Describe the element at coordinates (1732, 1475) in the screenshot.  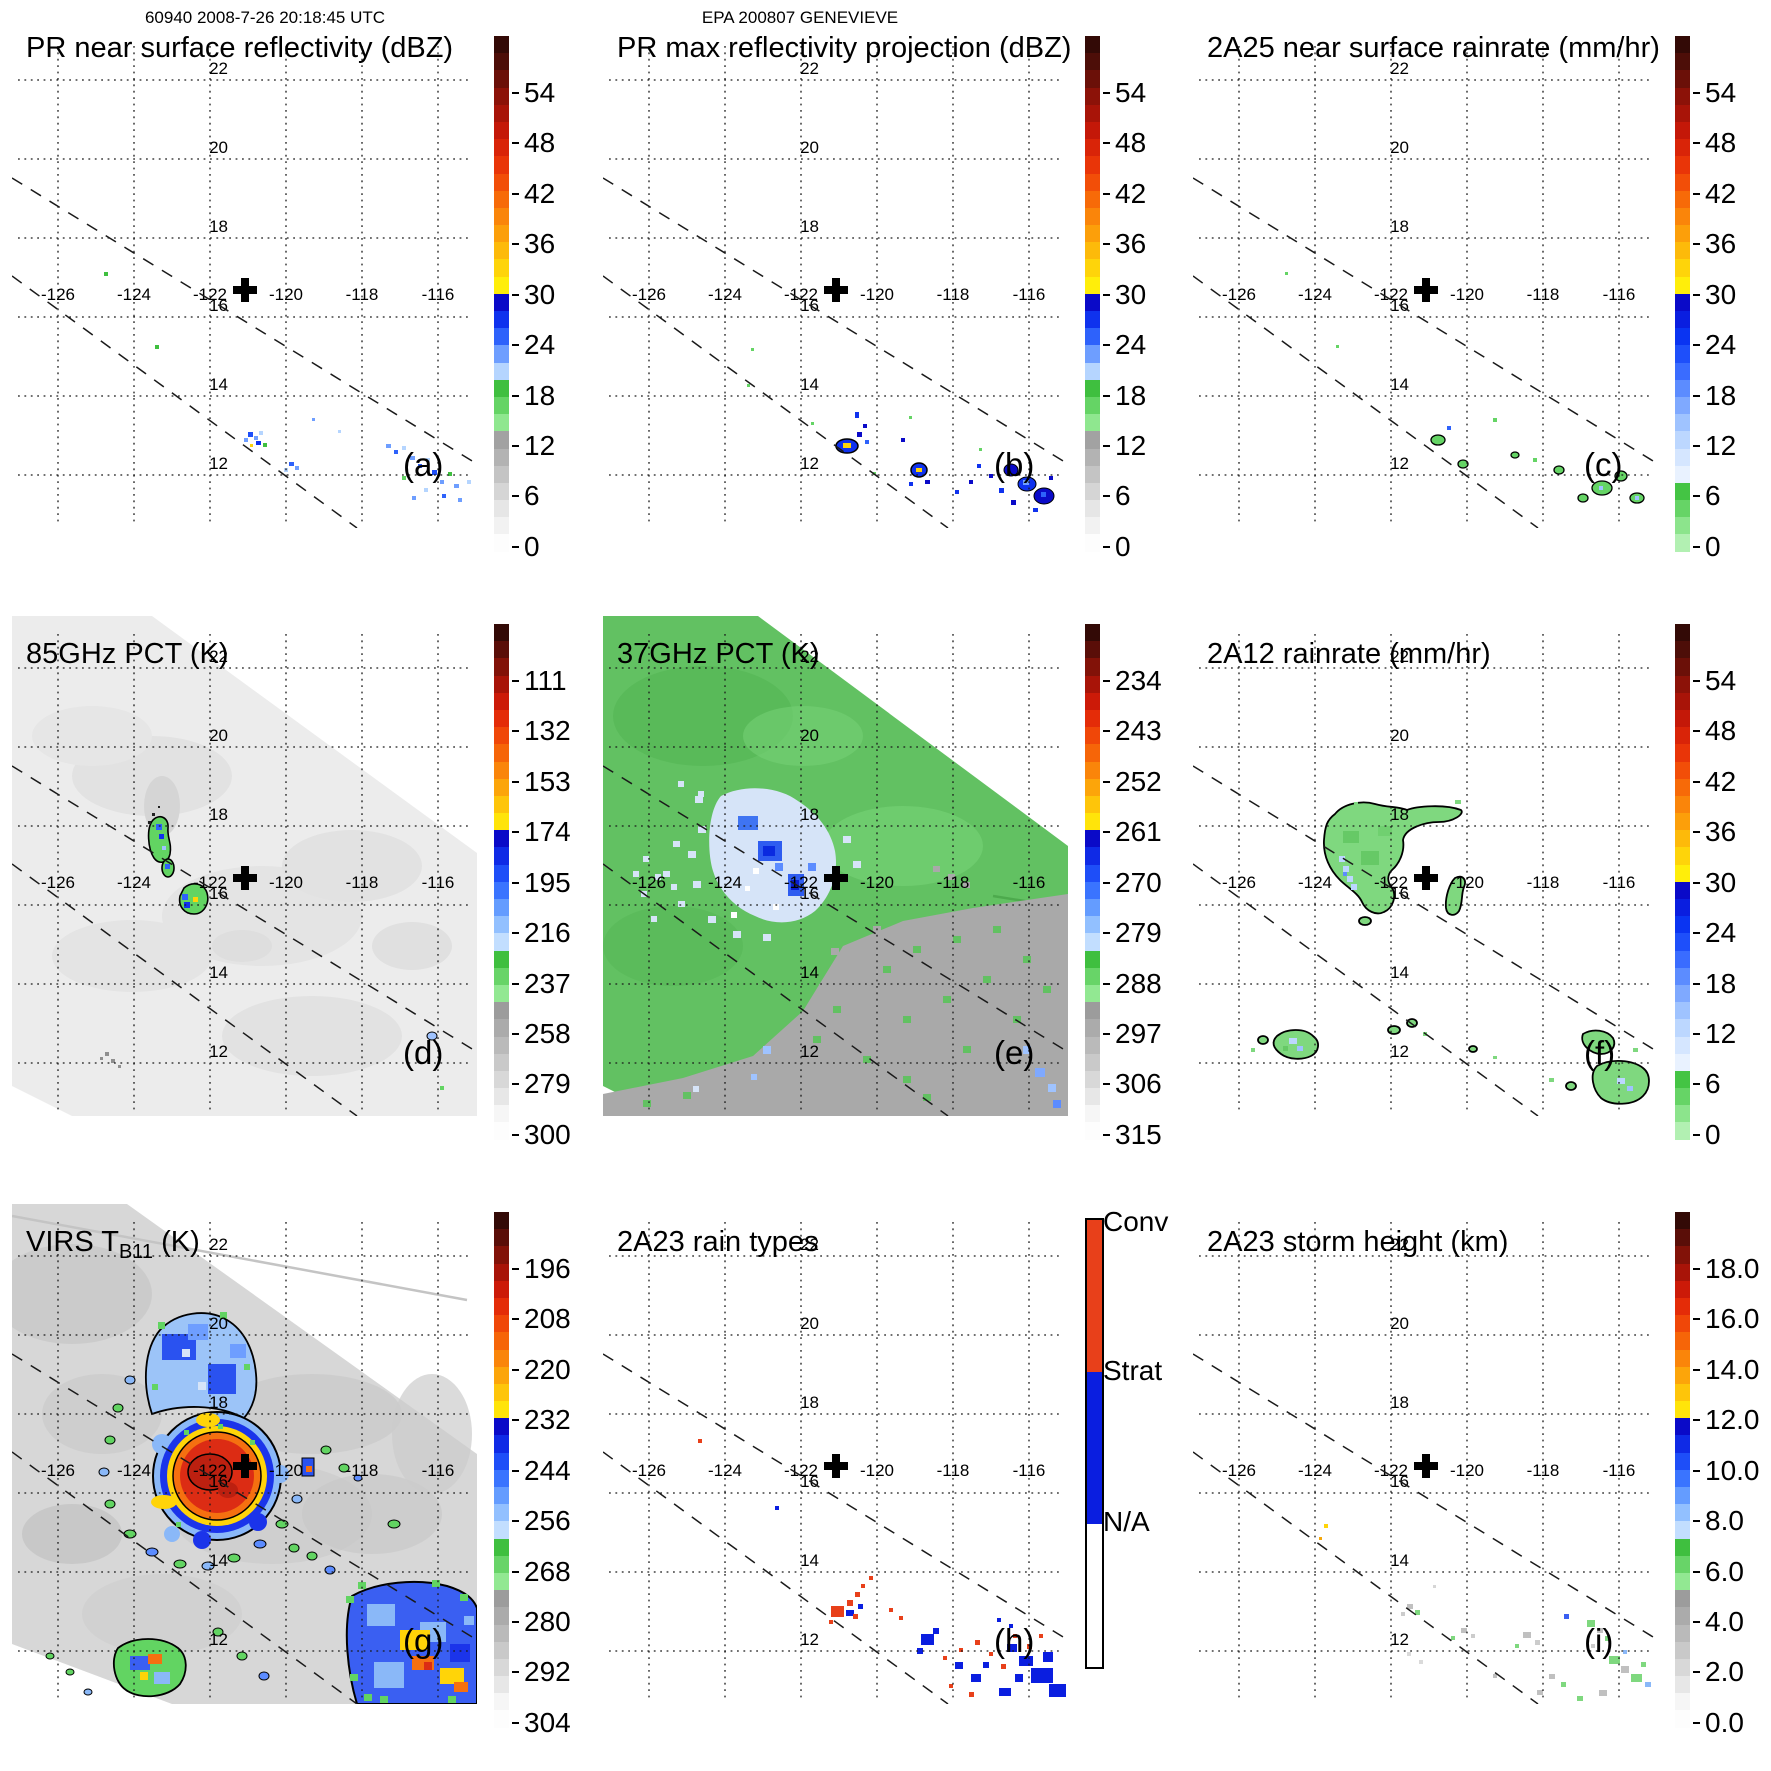
I see `colorbar-ticks: 18.0 16.0 14.0 12.0 10.0 8.0 6.0 4.0 2.0 0.0` at that location.